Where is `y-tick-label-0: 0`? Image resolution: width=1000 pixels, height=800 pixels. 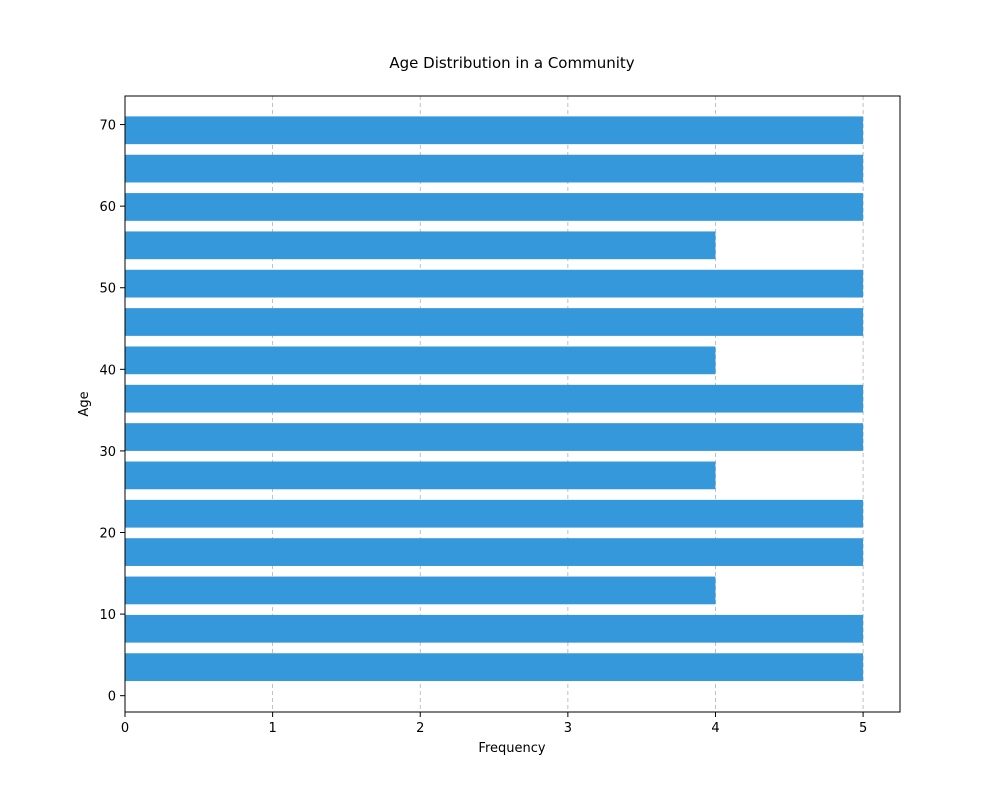 y-tick-label-0: 0 is located at coordinates (112, 697).